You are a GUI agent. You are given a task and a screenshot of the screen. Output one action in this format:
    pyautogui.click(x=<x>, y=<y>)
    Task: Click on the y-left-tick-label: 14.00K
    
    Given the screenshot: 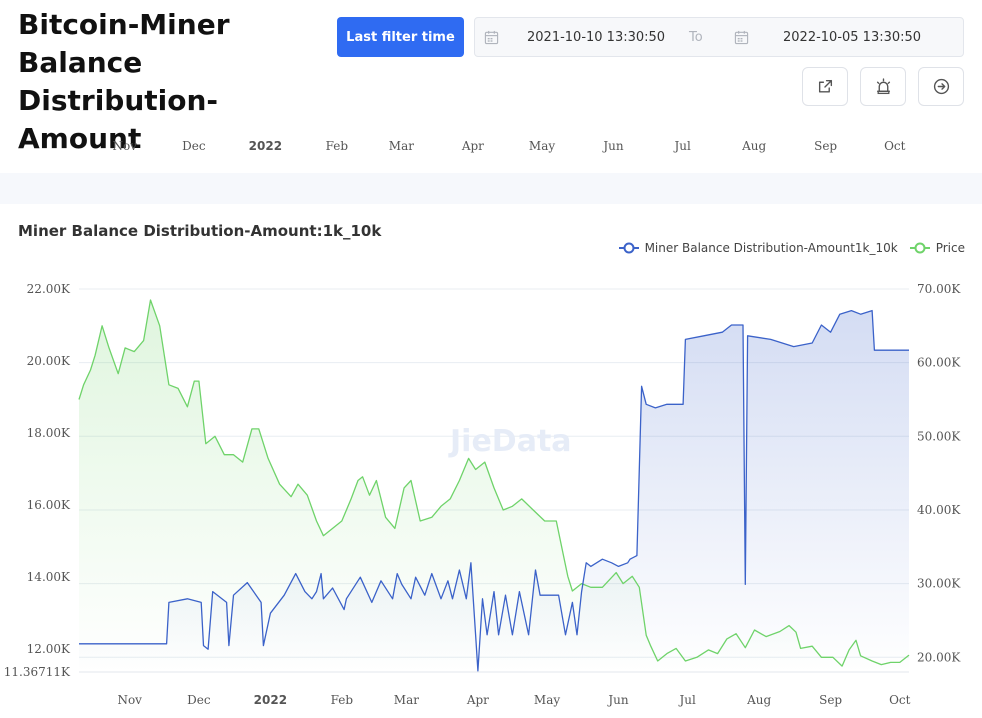 What is the action you would take?
    pyautogui.click(x=49, y=577)
    